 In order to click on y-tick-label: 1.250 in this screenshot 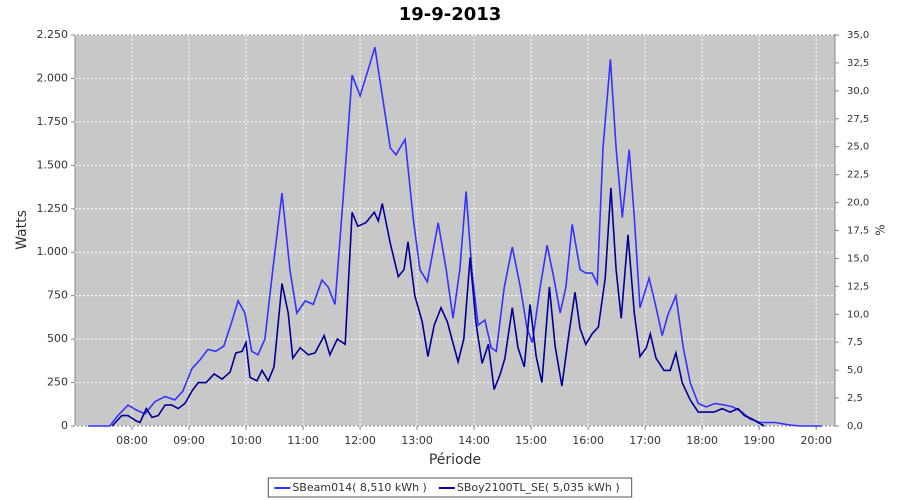, I will do `click(53, 208)`.